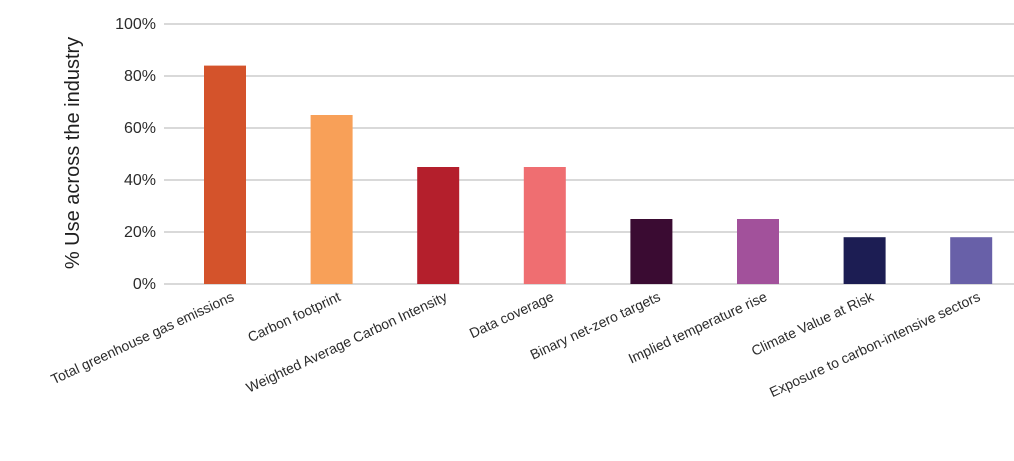 Image resolution: width=1014 pixels, height=461 pixels. I want to click on y-axis-title: % Use across the industry, so click(73, 153).